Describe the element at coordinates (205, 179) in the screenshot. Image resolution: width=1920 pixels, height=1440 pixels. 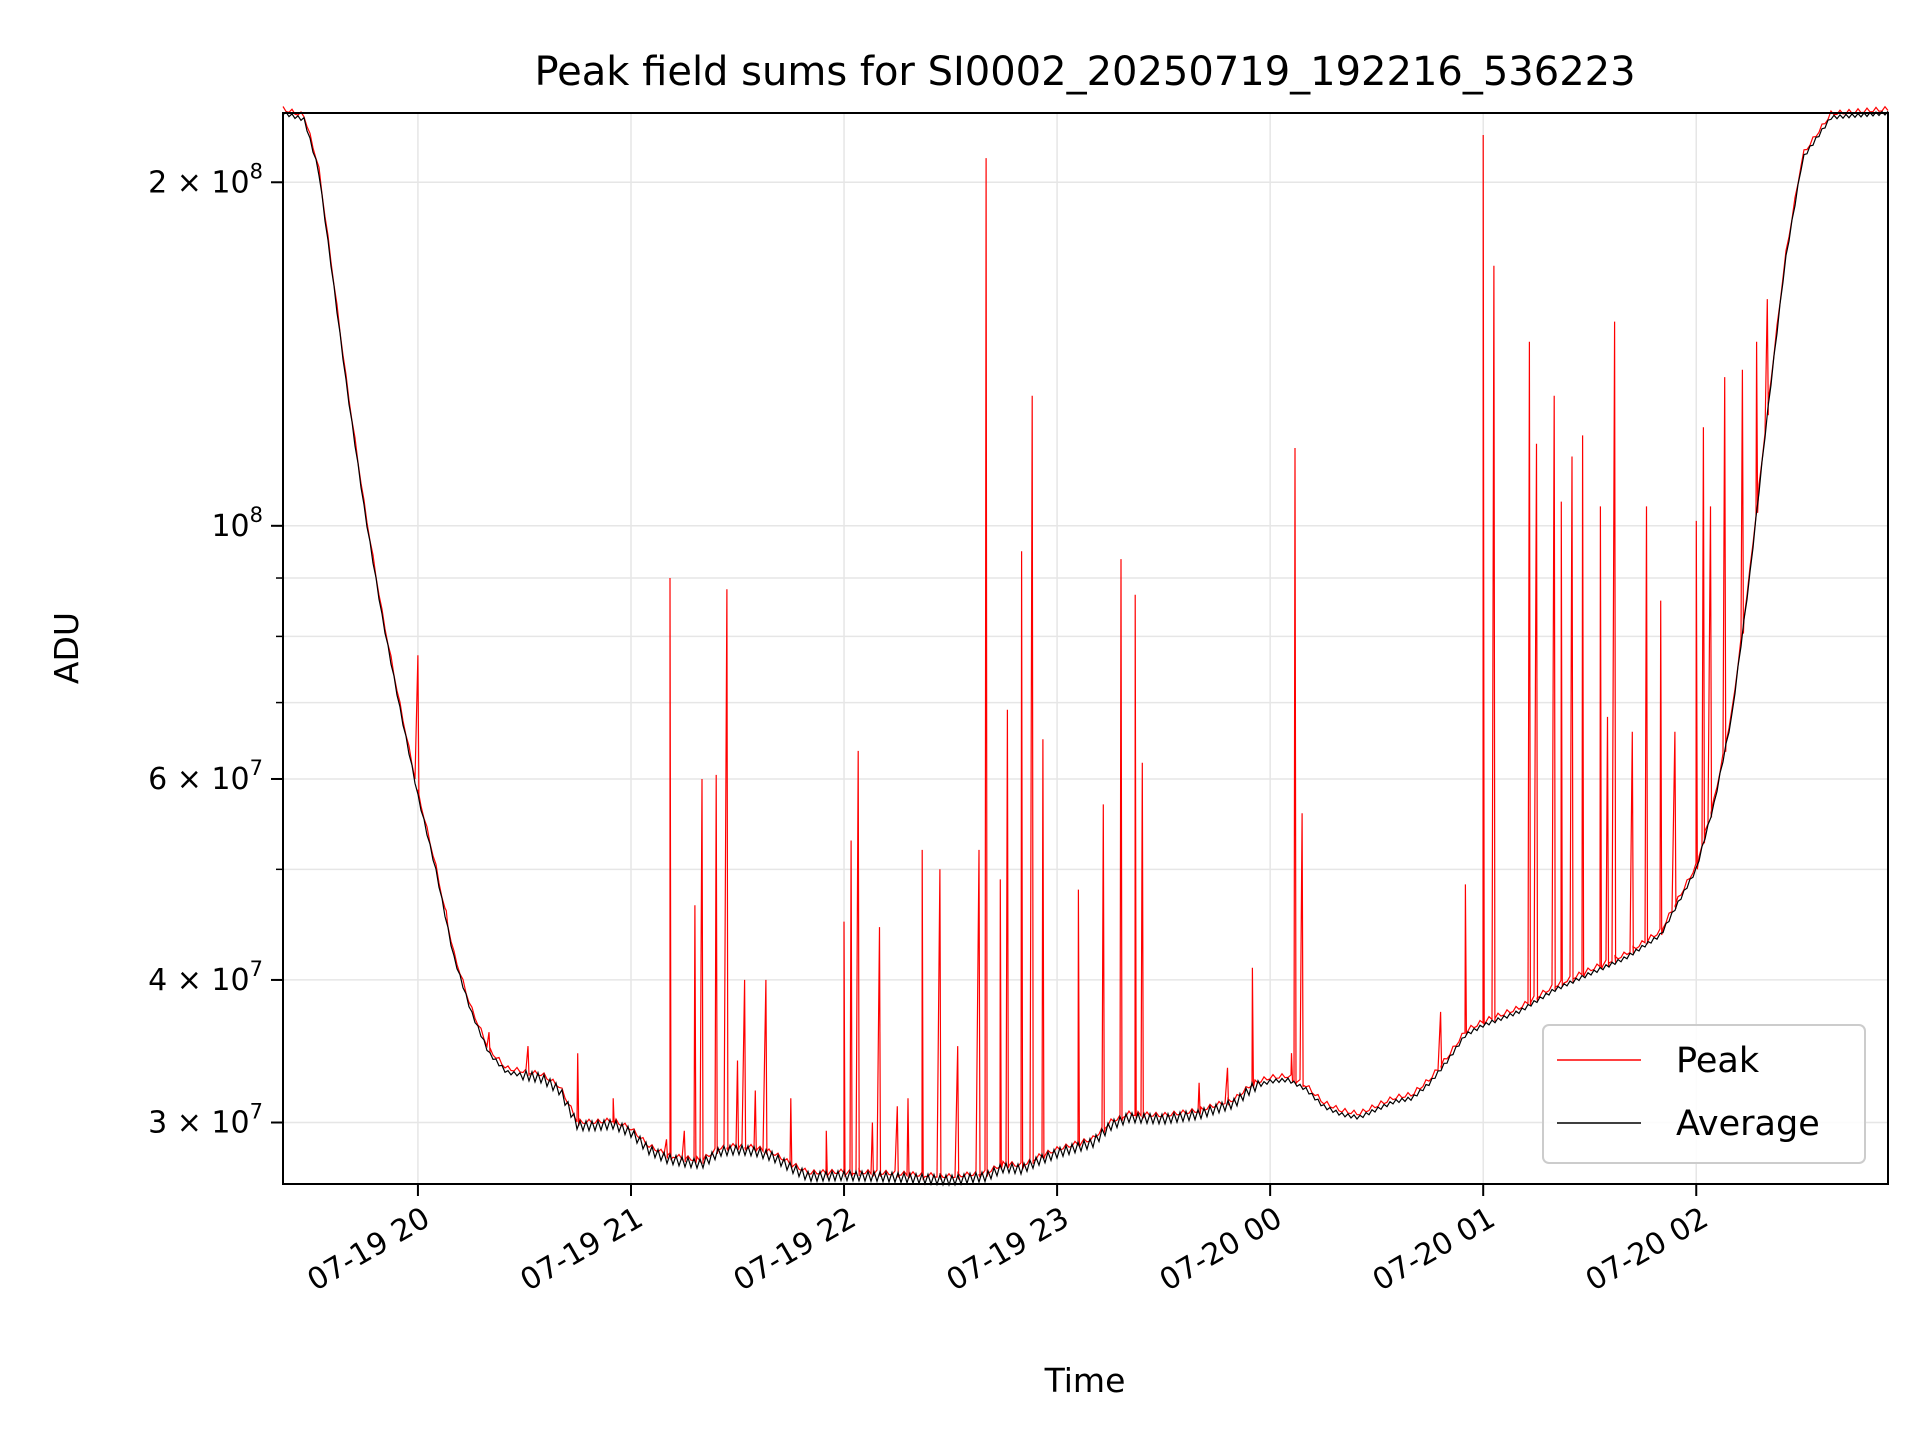
I see `y-tick-label: 2 × 108` at that location.